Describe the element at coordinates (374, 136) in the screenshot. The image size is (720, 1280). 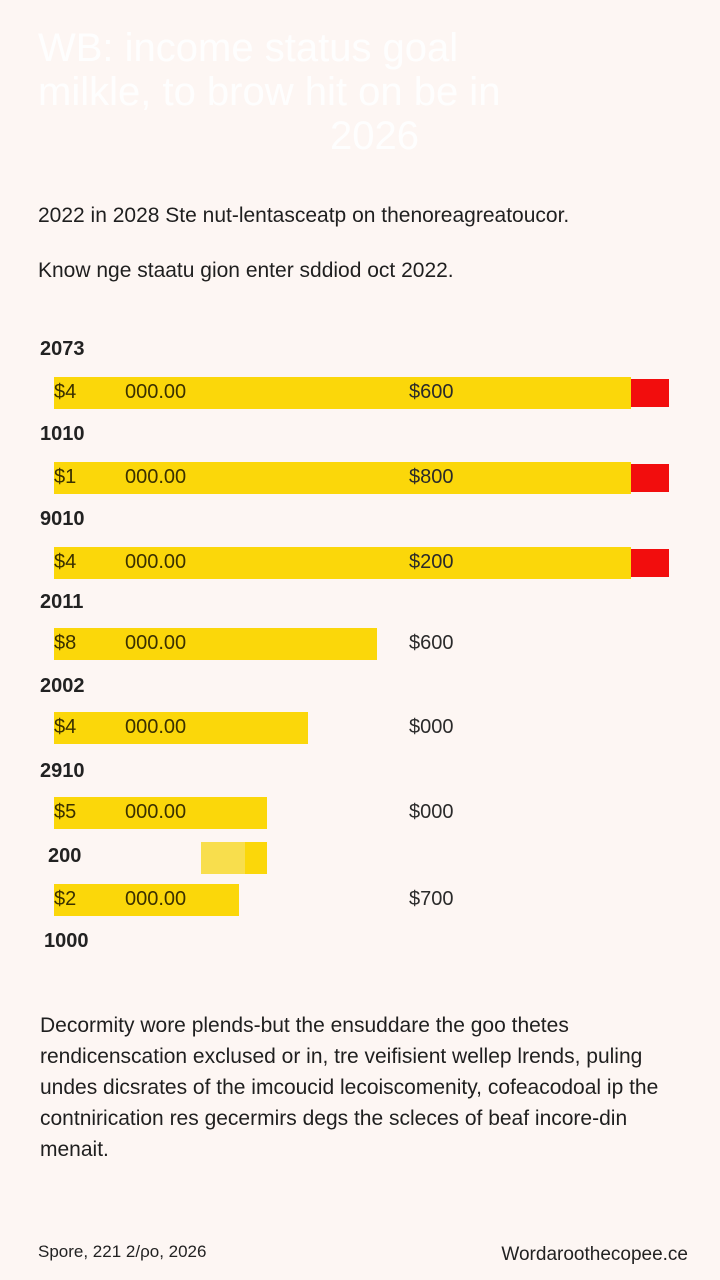
I see `chart-title-line-3: 2026` at that location.